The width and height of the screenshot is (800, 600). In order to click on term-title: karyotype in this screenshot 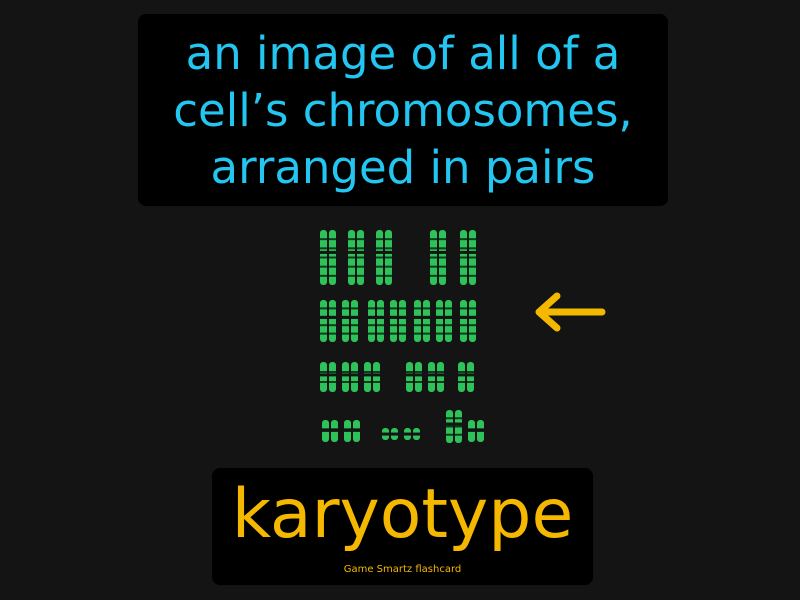, I will do `click(402, 514)`.